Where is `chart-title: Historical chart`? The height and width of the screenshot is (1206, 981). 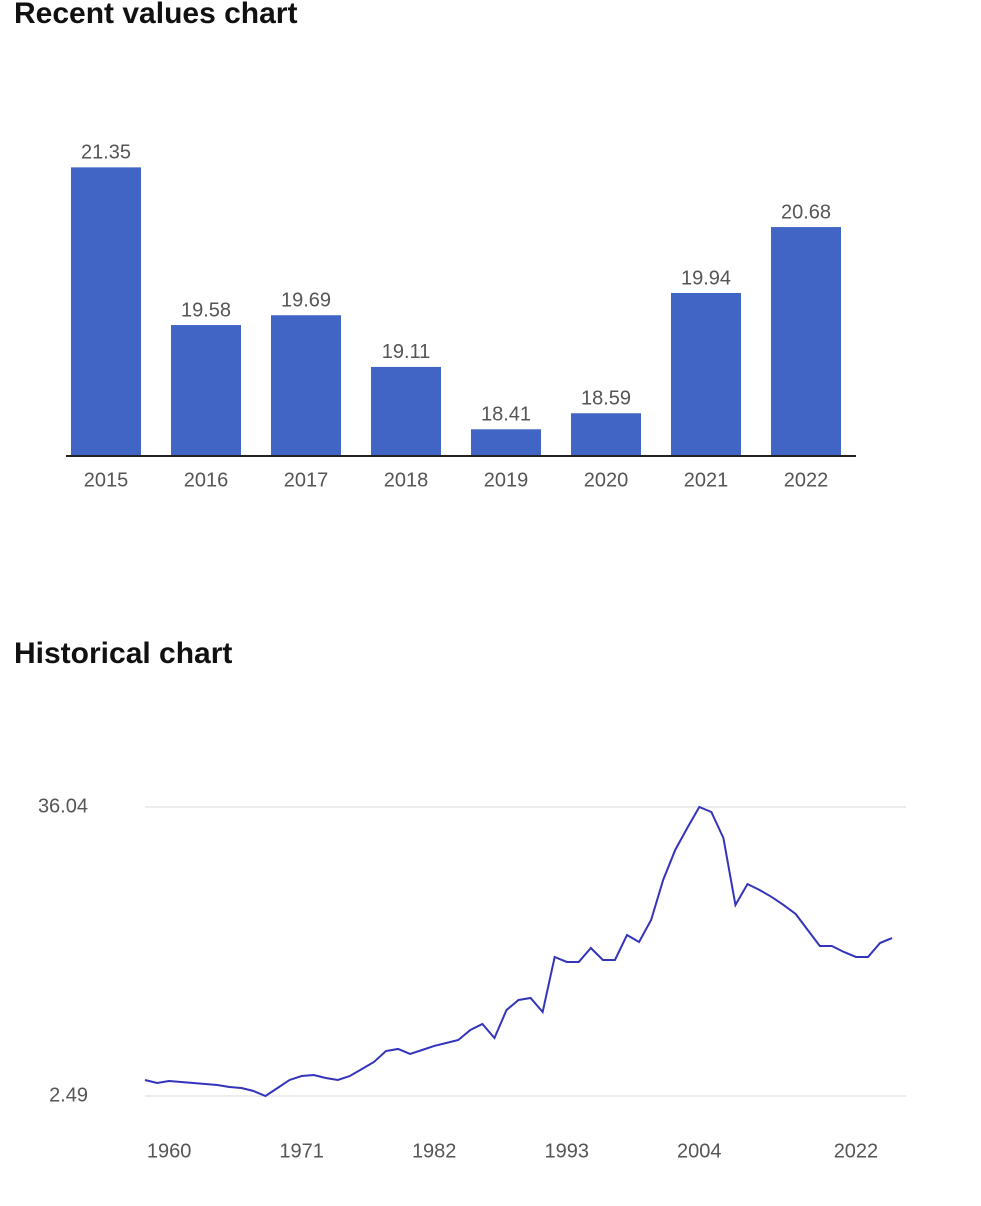
chart-title: Historical chart is located at coordinates (123, 653).